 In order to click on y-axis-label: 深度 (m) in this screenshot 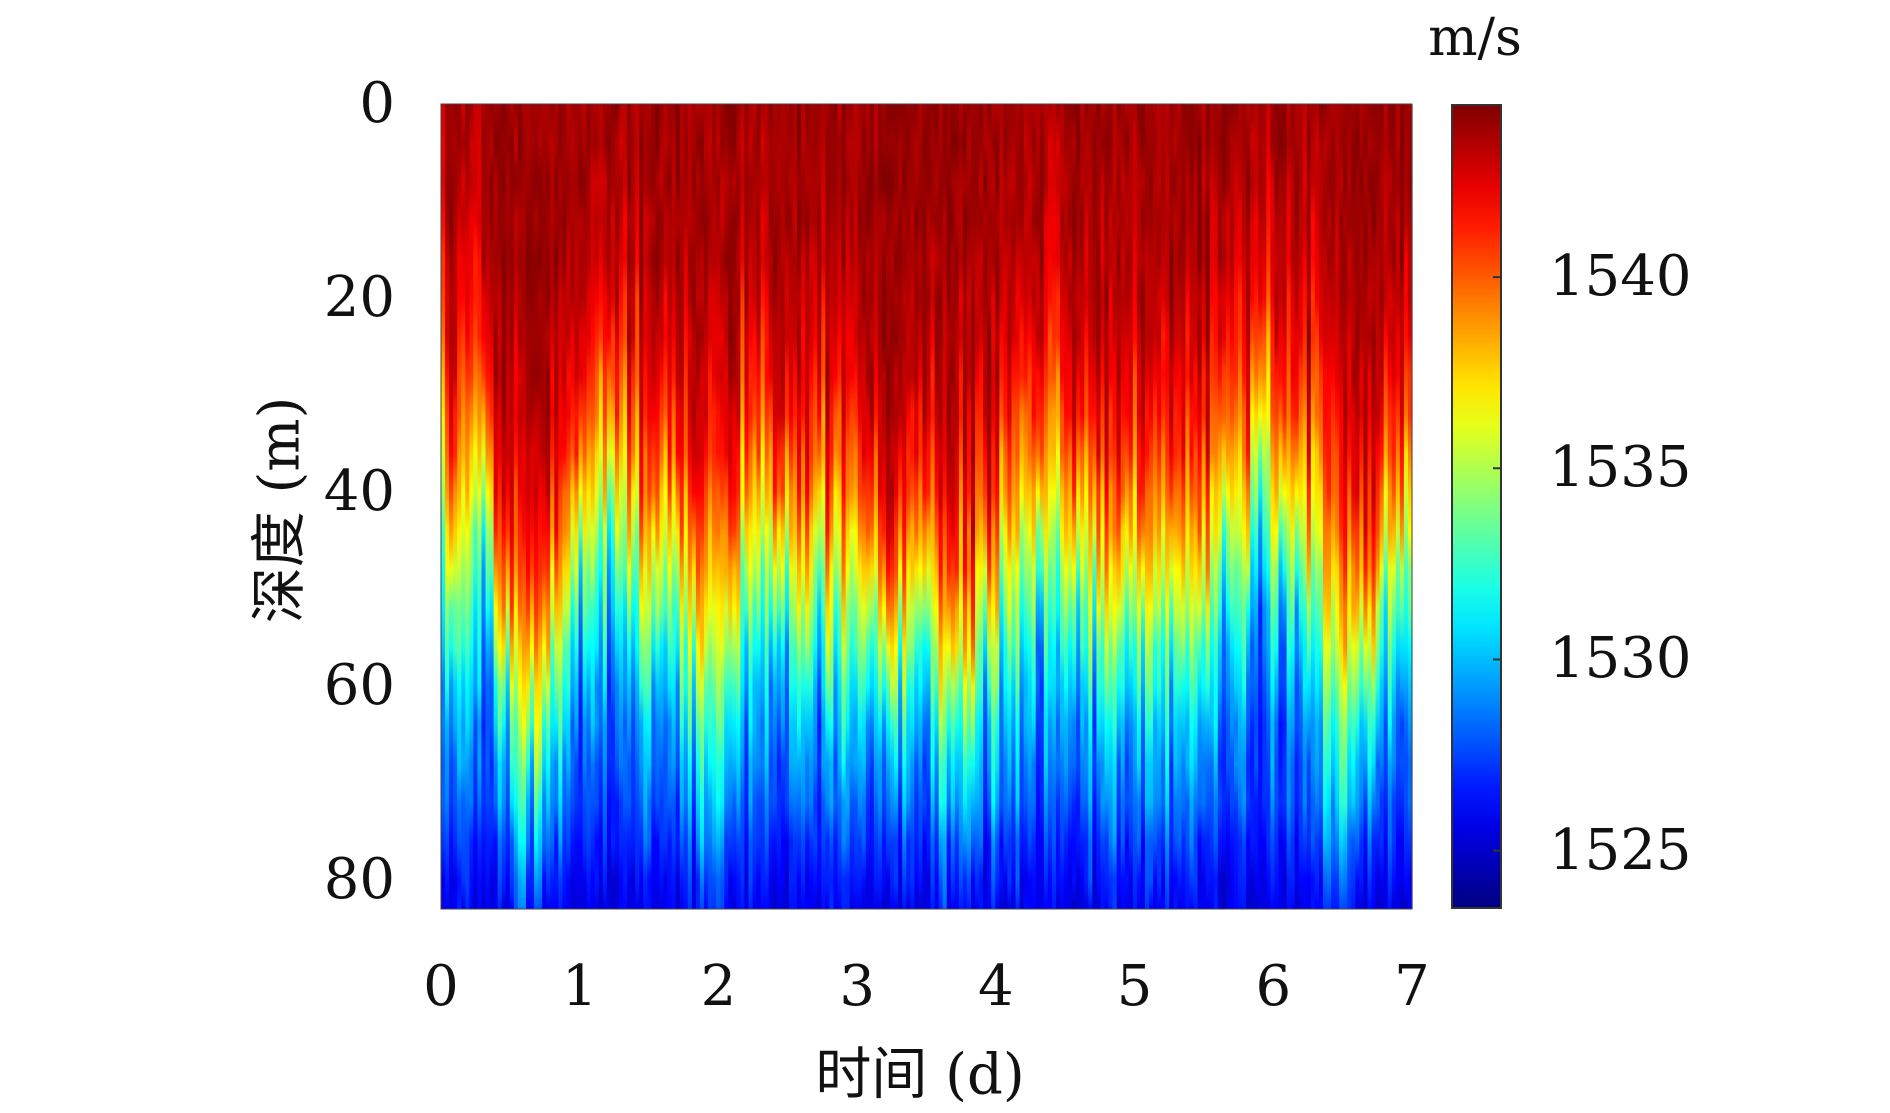, I will do `click(280, 510)`.